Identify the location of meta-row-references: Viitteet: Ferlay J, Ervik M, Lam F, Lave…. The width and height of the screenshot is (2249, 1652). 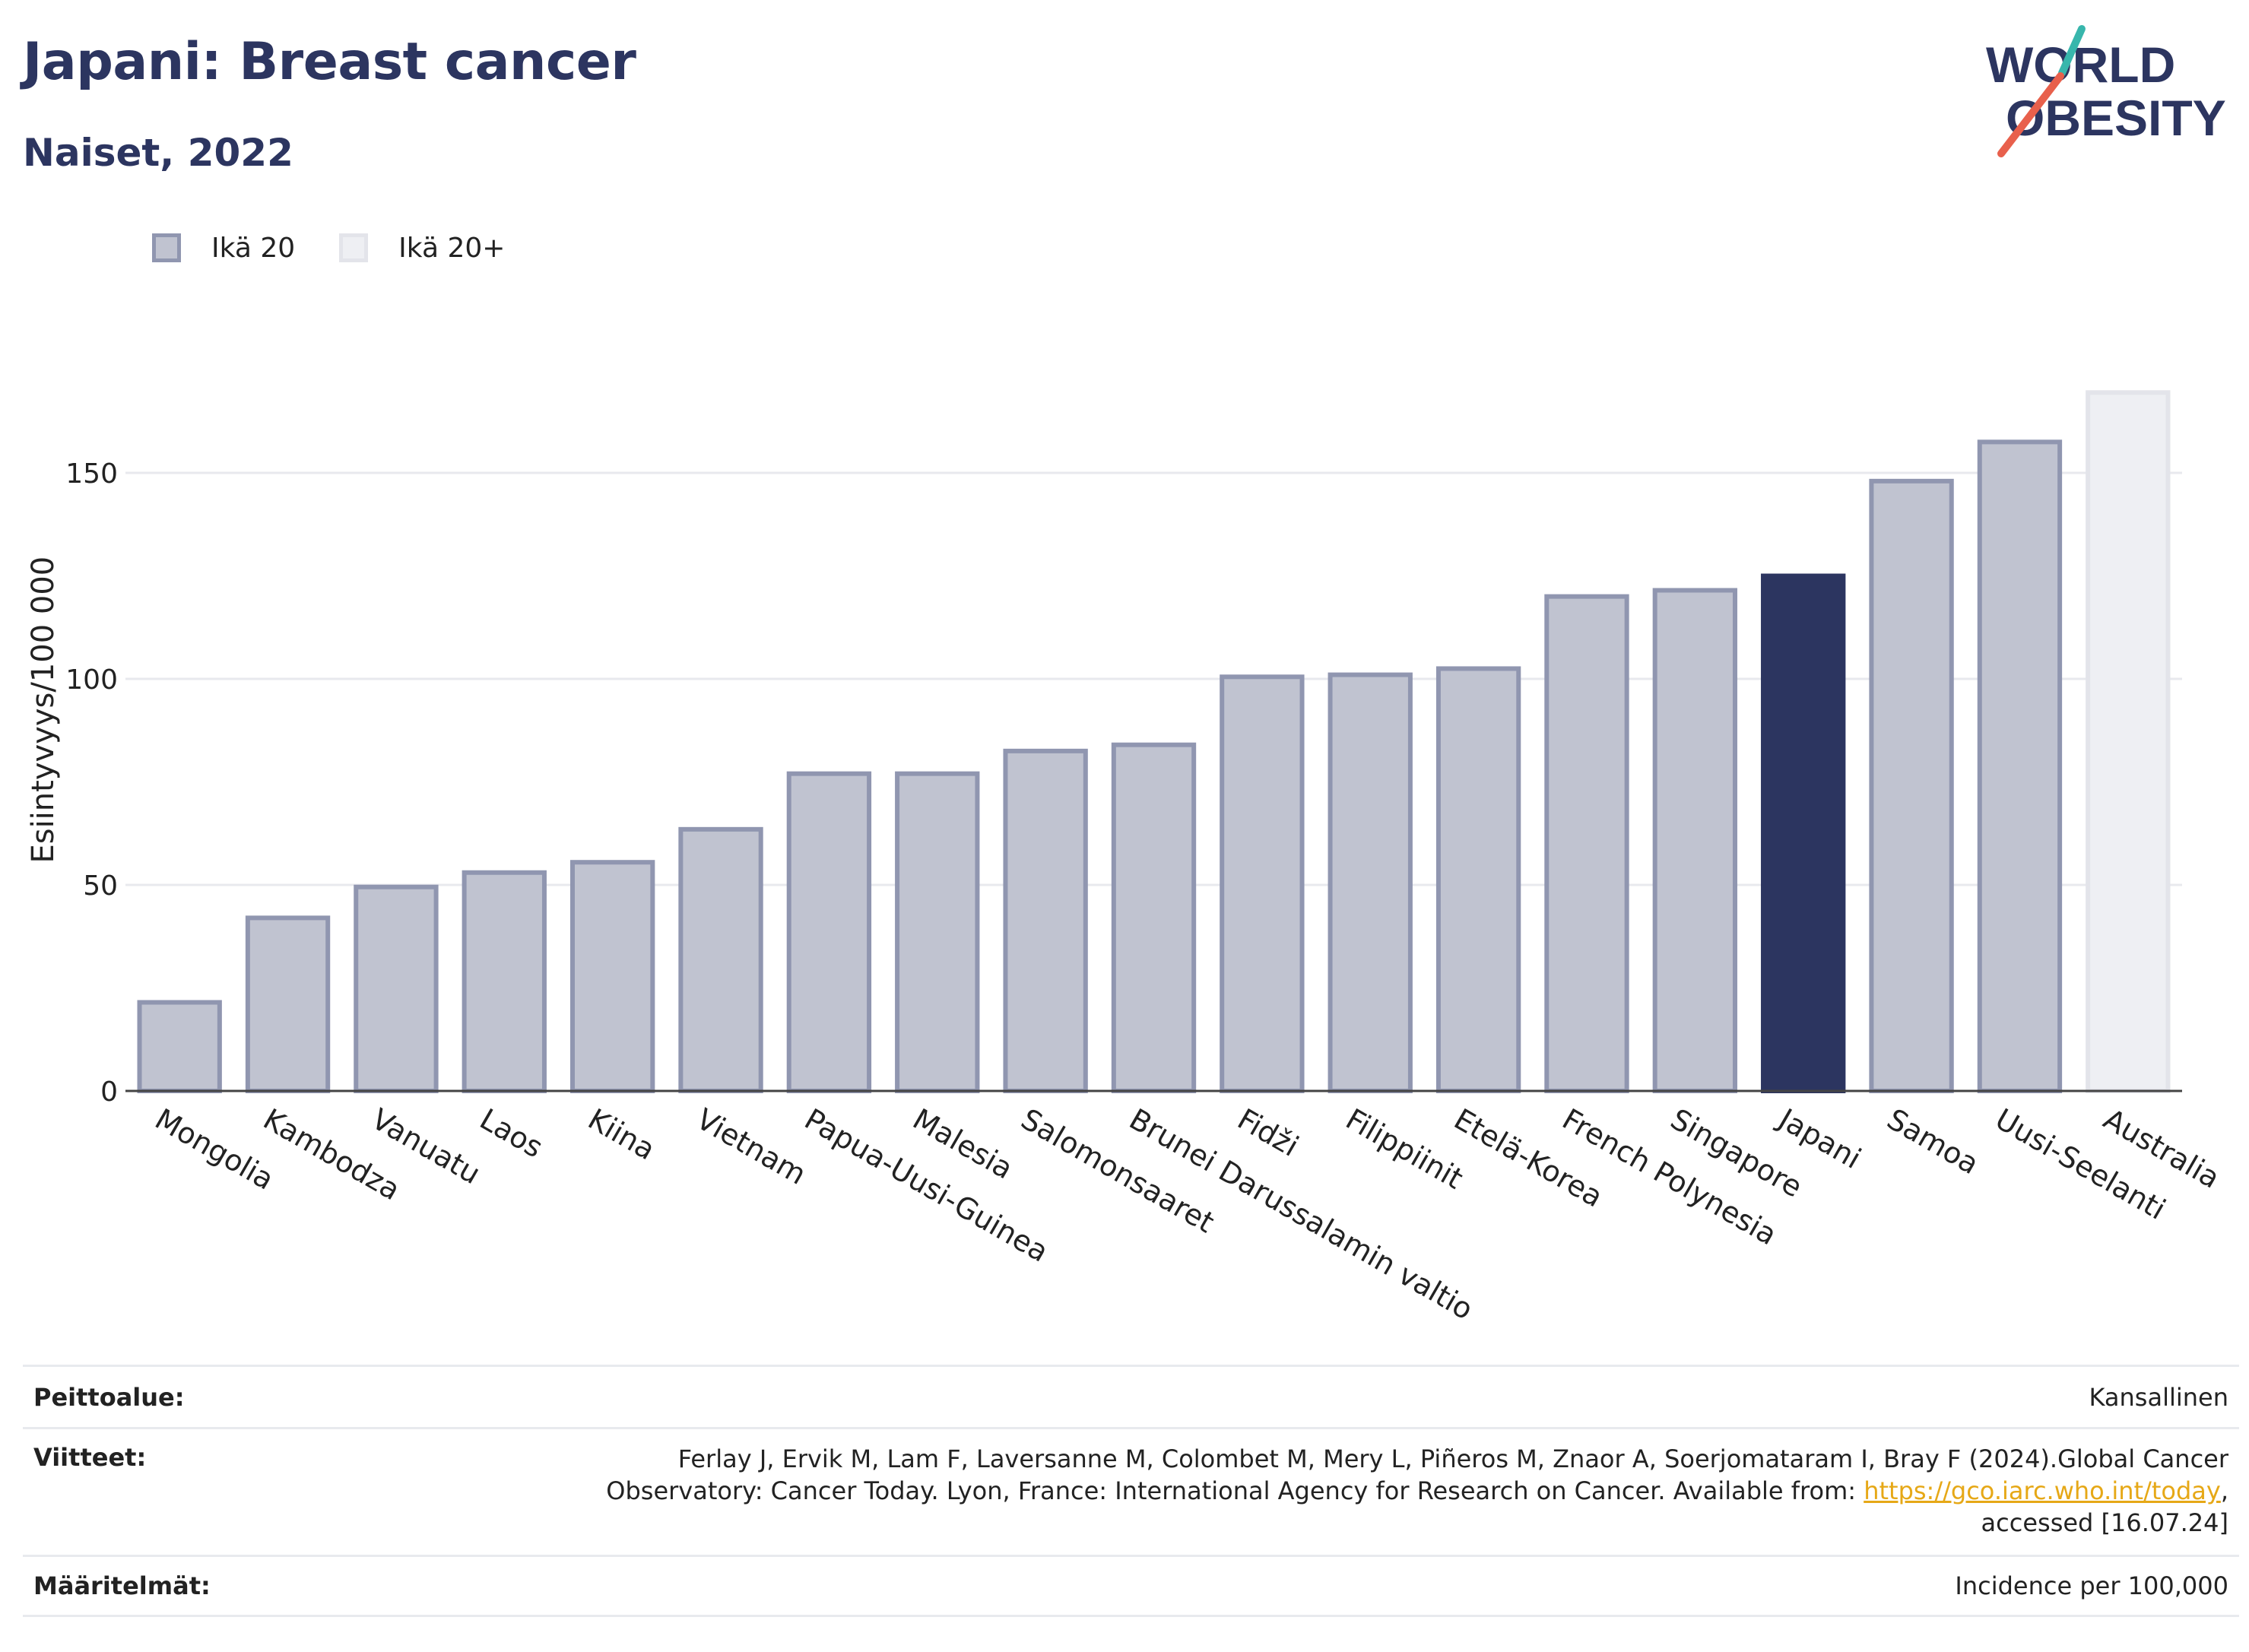
(1131, 1491).